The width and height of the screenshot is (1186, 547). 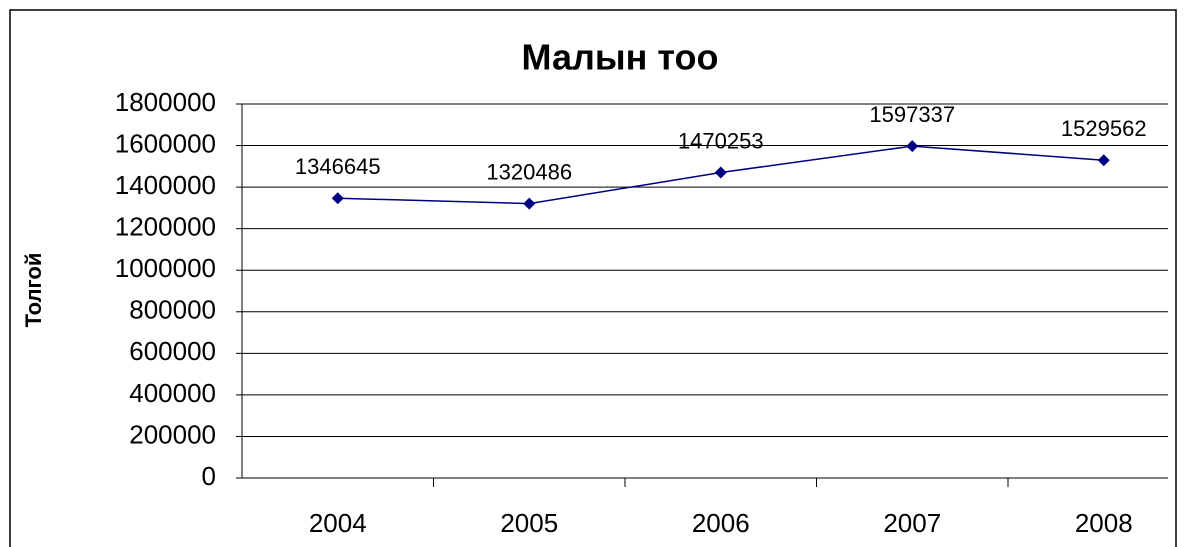 I want to click on x-tick-label: 2004, so click(x=338, y=523).